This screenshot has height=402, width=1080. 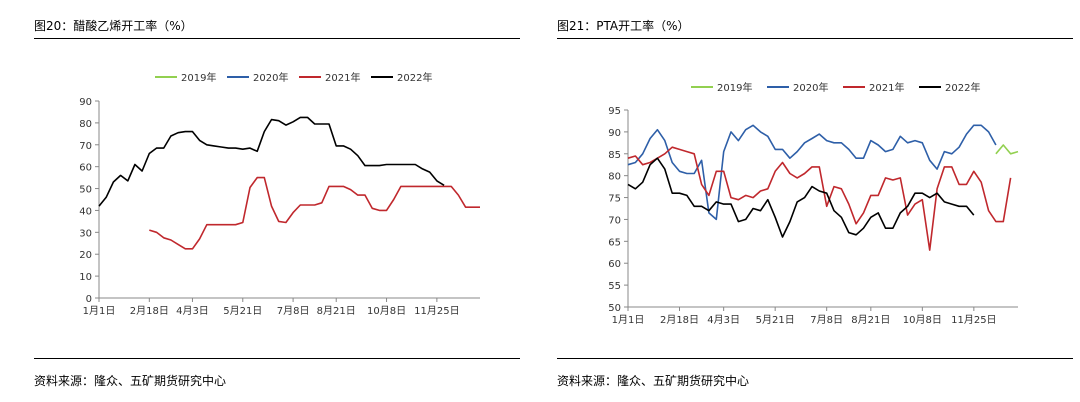 What do you see at coordinates (85, 277) in the screenshot?
I see `y-tick-label: 10` at bounding box center [85, 277].